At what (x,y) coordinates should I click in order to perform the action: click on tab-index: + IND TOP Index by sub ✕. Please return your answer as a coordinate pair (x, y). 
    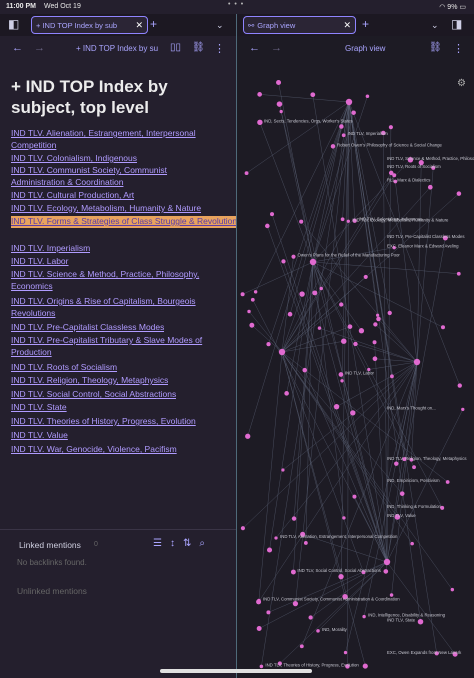
    Looking at the image, I should click on (89, 25).